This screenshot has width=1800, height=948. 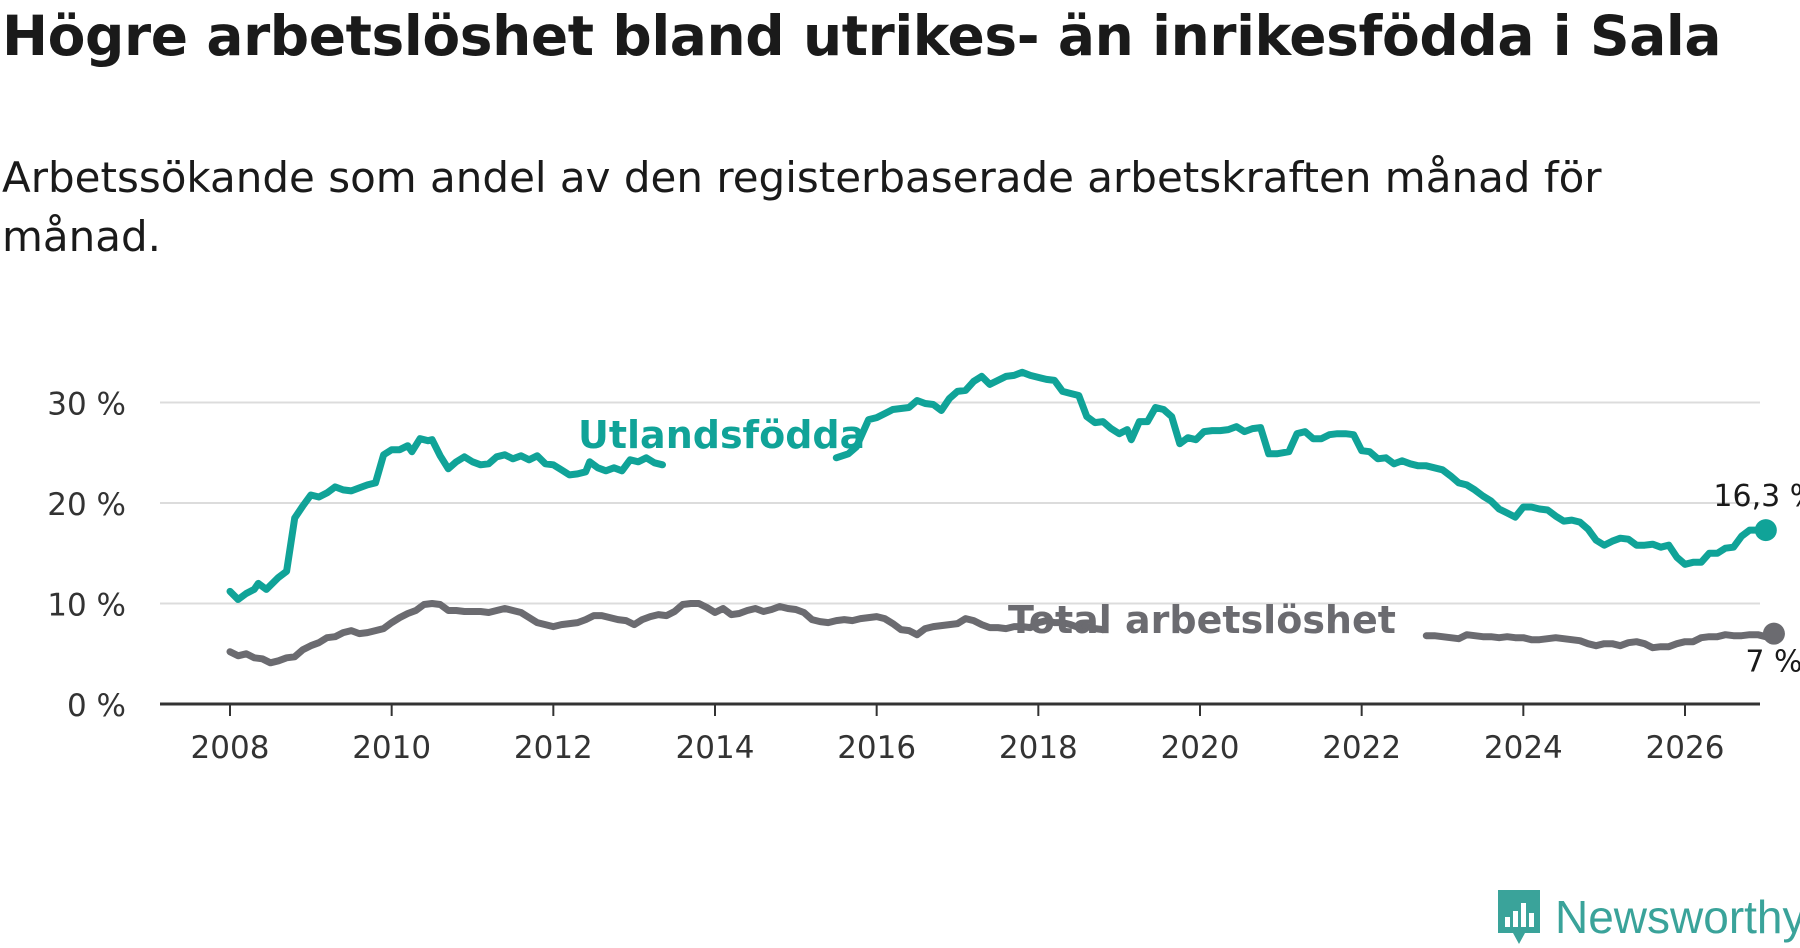 What do you see at coordinates (1756, 496) in the screenshot?
I see `utlandsfödda-end-label: 16,3 %` at bounding box center [1756, 496].